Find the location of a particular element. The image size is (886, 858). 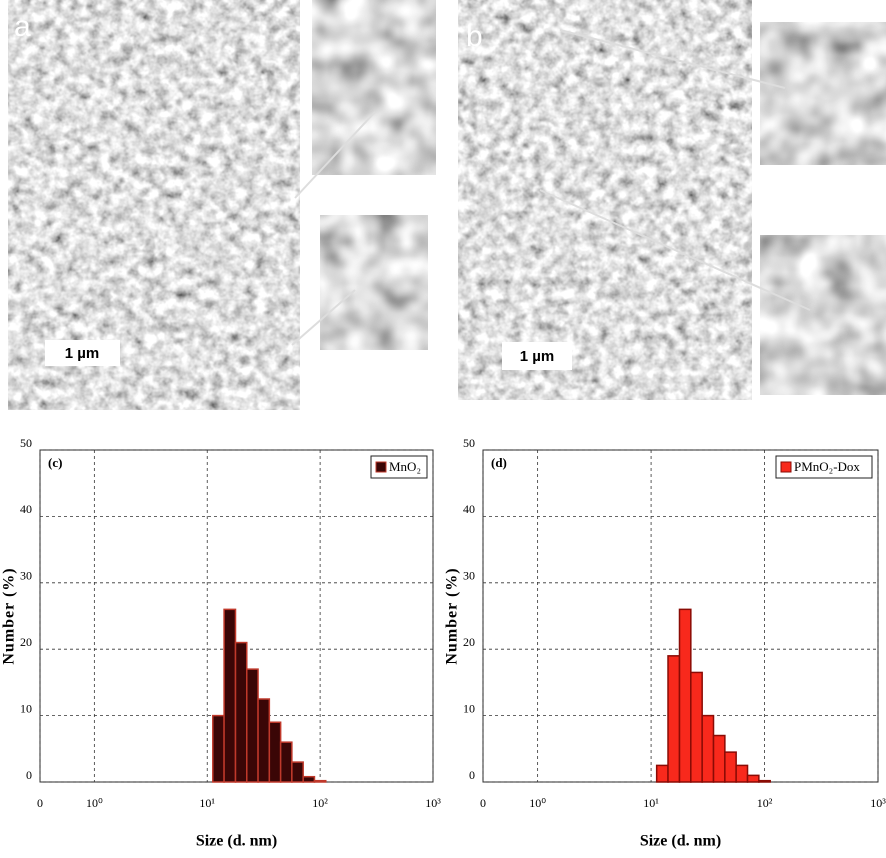

panel-label: b is located at coordinates (474, 36).